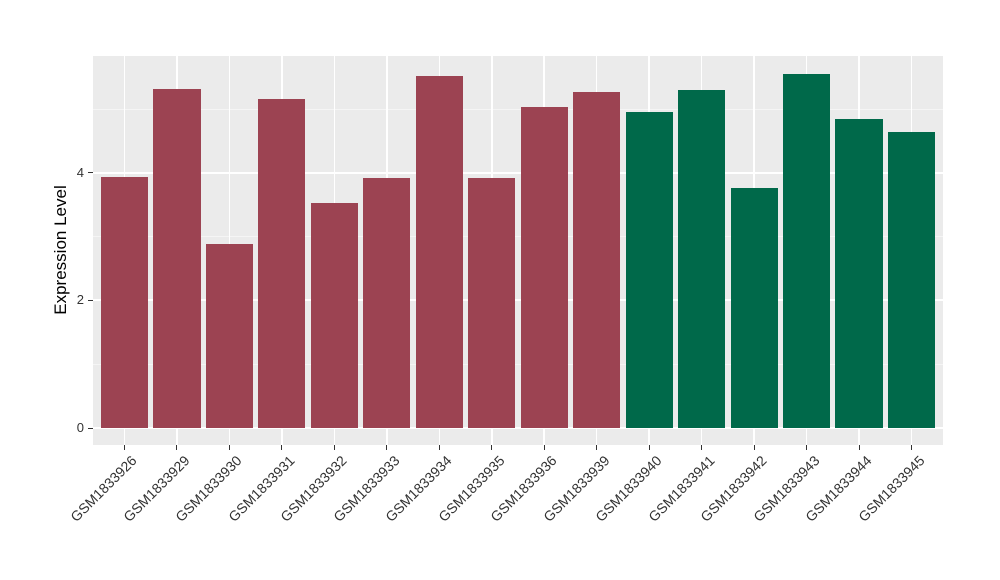  Describe the element at coordinates (282, 263) in the screenshot. I see `bar-GSM1833931` at that location.